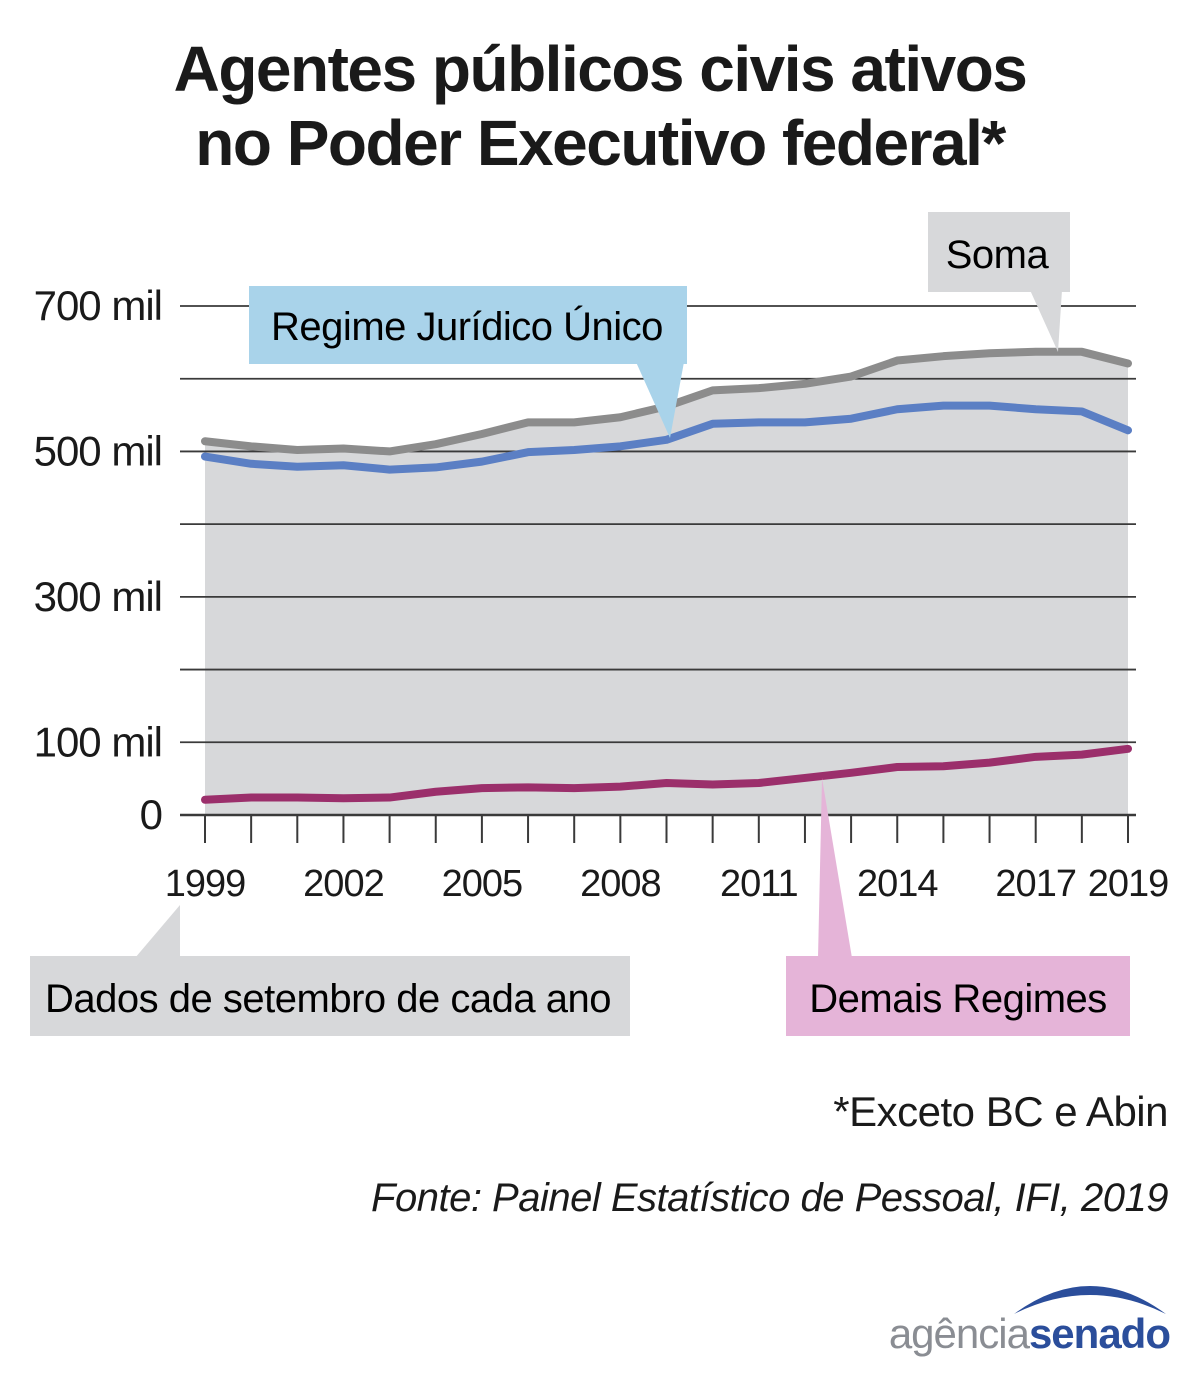  I want to click on logo-agencia-text: agência, so click(959, 1333).